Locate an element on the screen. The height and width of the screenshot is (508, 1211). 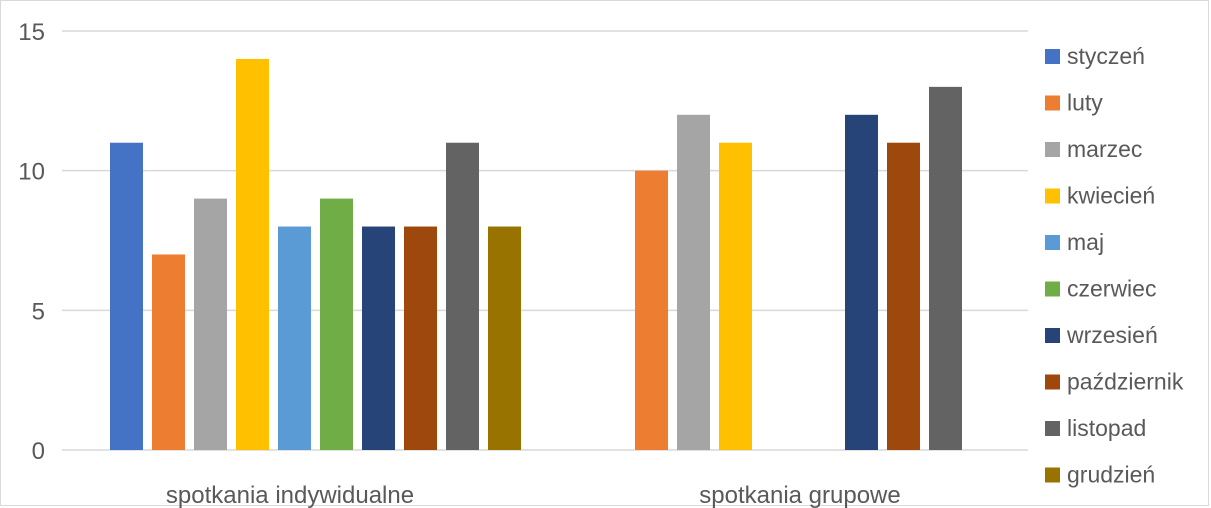
legend-label: październik is located at coordinates (1125, 382).